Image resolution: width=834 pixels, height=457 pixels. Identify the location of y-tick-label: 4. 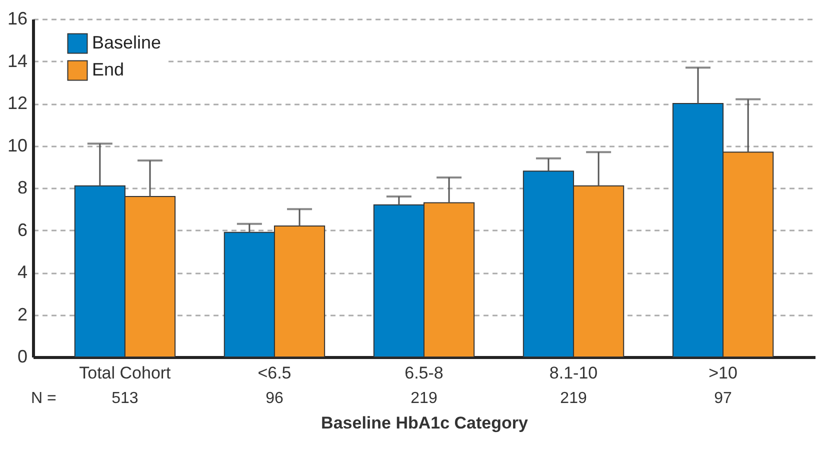
(22, 272).